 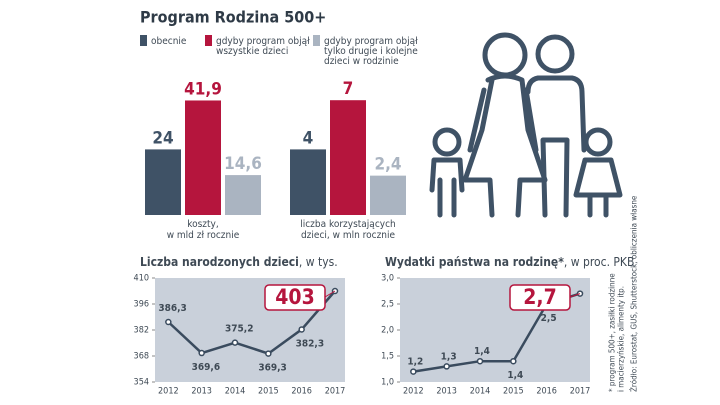 I want to click on y-tick-label: 382, so click(x=141, y=331).